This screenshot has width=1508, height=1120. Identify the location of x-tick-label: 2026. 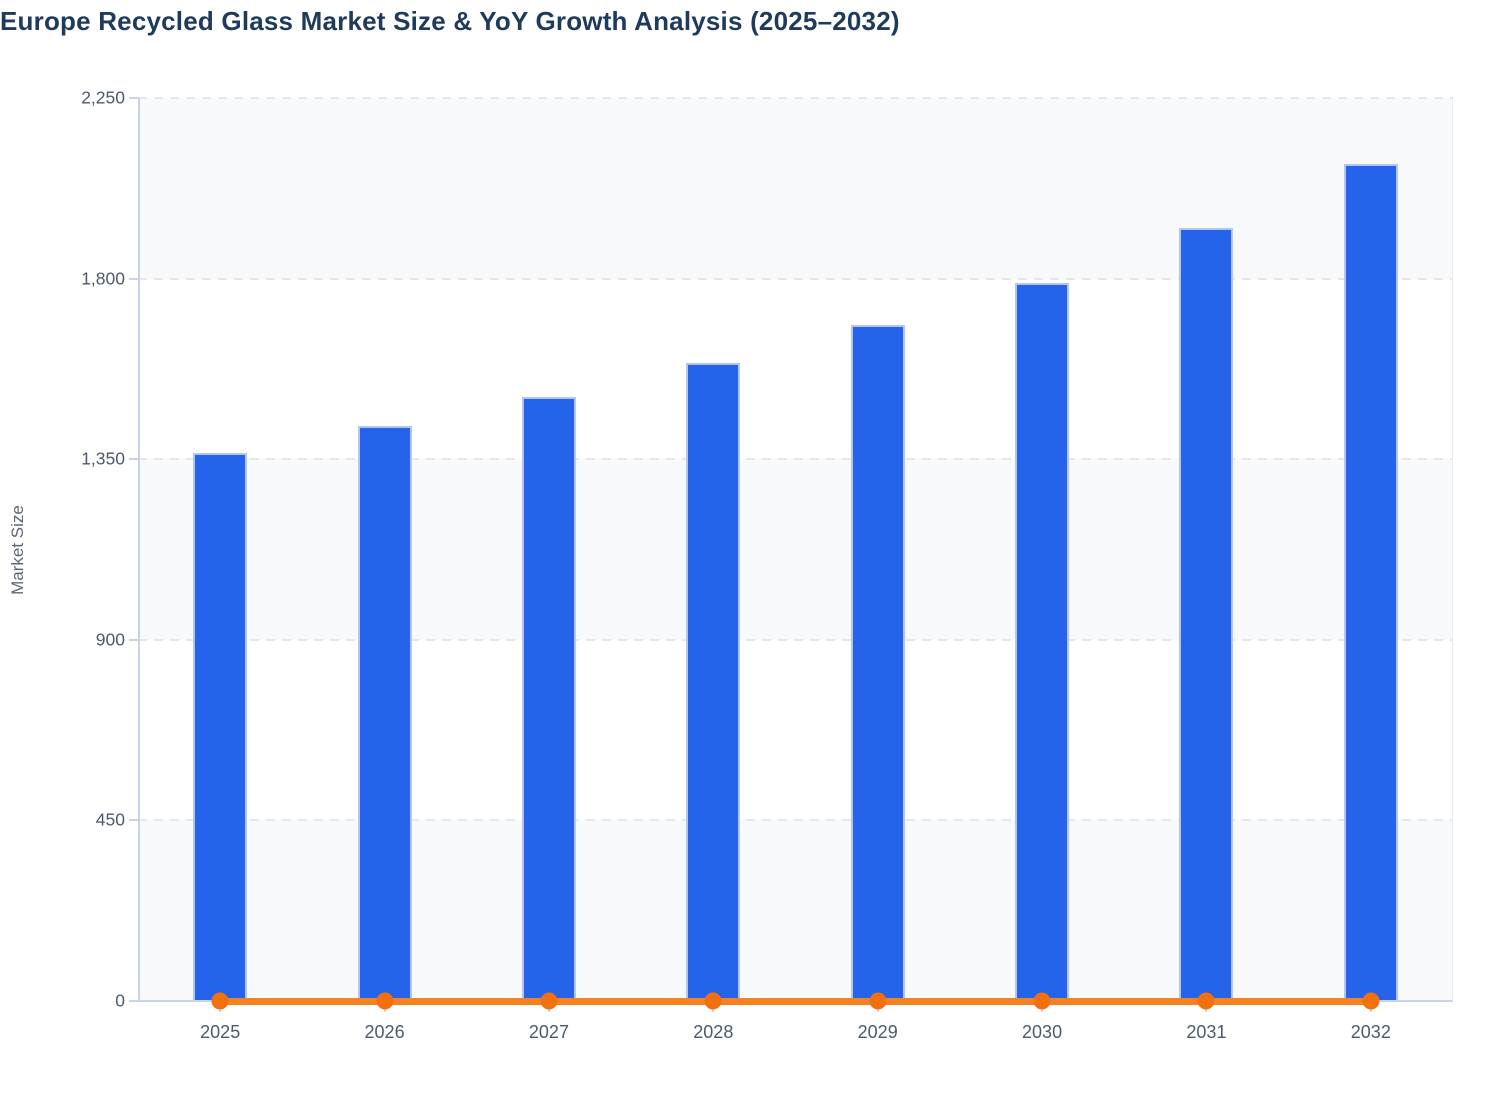
(384, 1032).